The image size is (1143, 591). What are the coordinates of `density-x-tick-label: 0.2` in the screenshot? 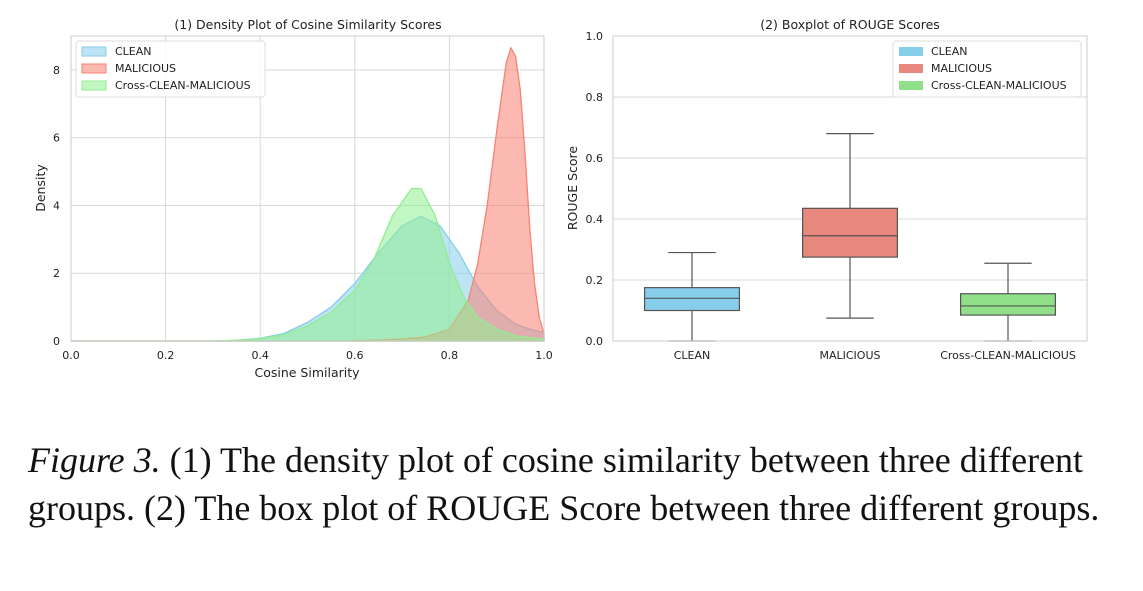 It's located at (166, 355).